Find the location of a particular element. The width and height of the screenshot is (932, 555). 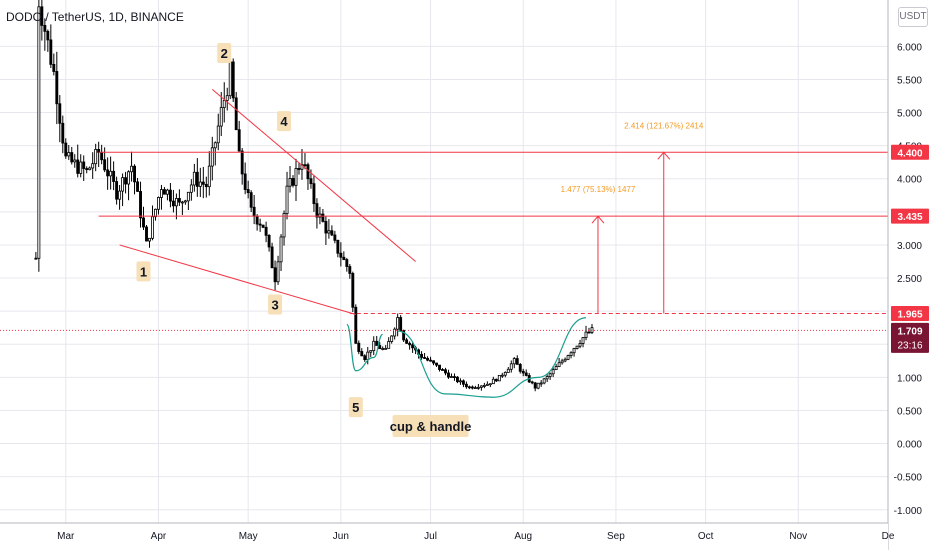

symbol-title: DODO / TetherUS, 1D, BINANCE is located at coordinates (95, 17).